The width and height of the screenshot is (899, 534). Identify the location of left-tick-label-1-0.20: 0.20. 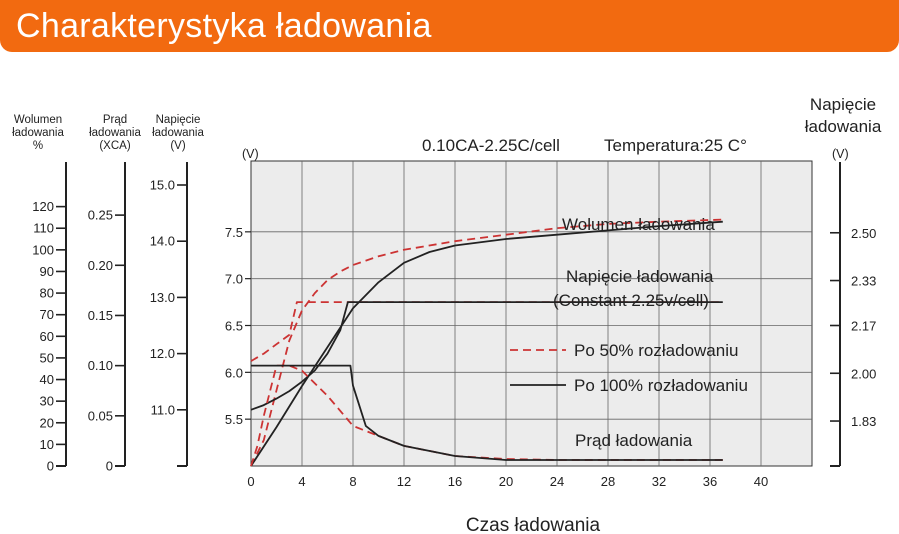
(100, 265).